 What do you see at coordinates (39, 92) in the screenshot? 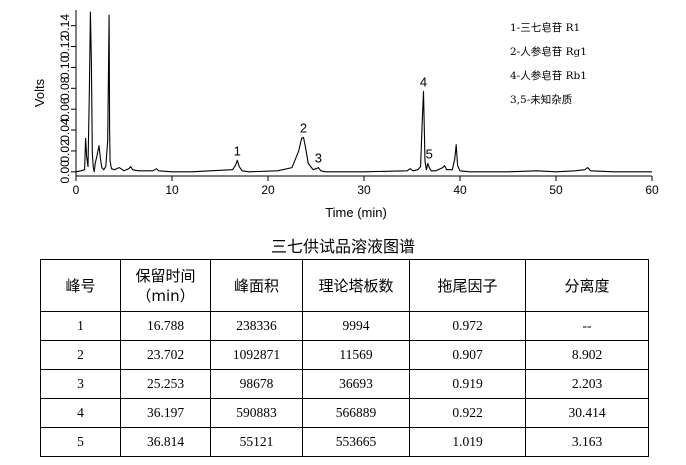
I see `y-axis-label: Volts` at bounding box center [39, 92].